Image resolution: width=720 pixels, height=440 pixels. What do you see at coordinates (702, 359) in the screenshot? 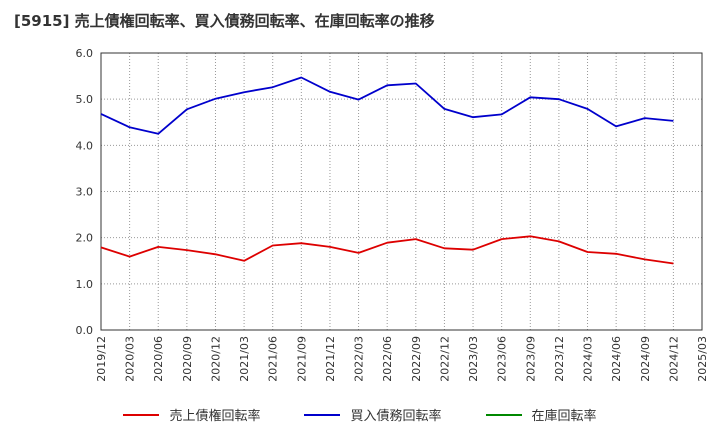
I see `x-tick-label: 2025/03` at bounding box center [702, 359].